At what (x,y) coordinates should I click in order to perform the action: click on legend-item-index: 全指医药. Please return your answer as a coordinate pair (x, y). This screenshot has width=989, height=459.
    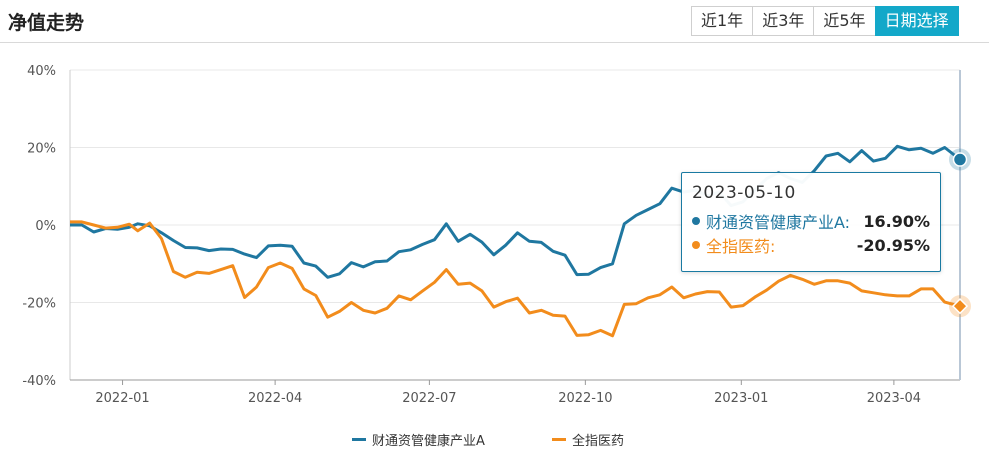
    Looking at the image, I should click on (588, 439).